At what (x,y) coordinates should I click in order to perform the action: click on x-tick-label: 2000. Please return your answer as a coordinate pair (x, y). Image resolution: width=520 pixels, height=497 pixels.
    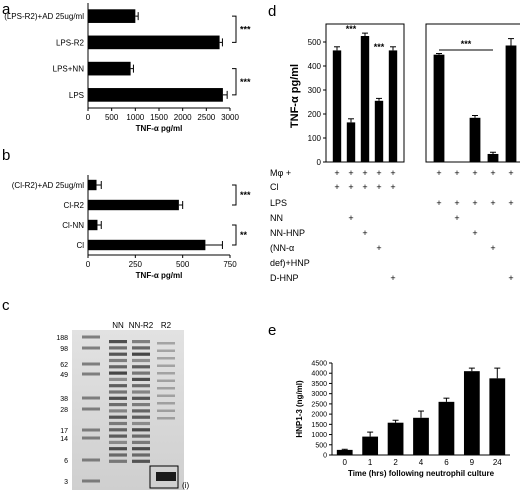
    Looking at the image, I should click on (183, 117).